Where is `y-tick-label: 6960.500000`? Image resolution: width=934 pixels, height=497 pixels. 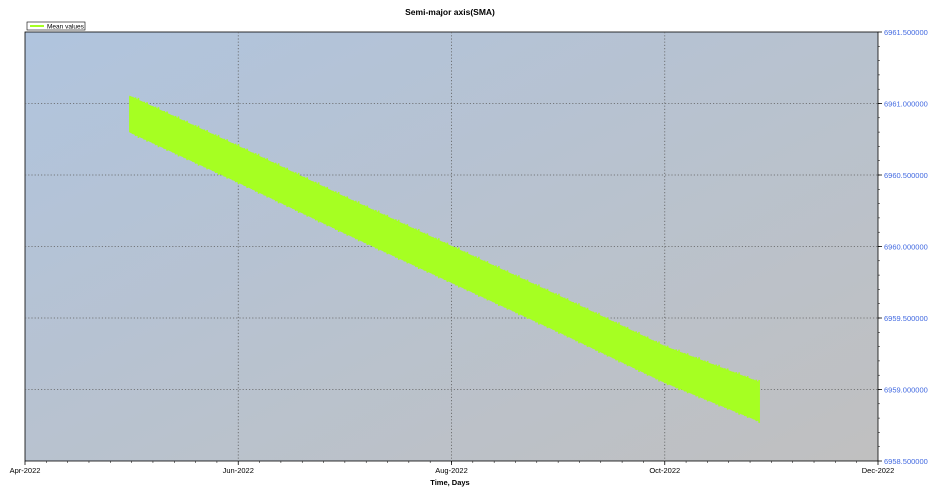
y-tick-label: 6960.500000 is located at coordinates (906, 175).